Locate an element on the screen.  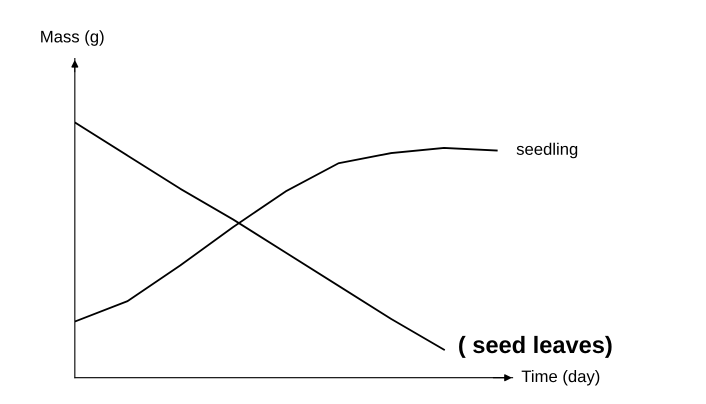
y-axis-title: Mass (g) is located at coordinates (72, 38).